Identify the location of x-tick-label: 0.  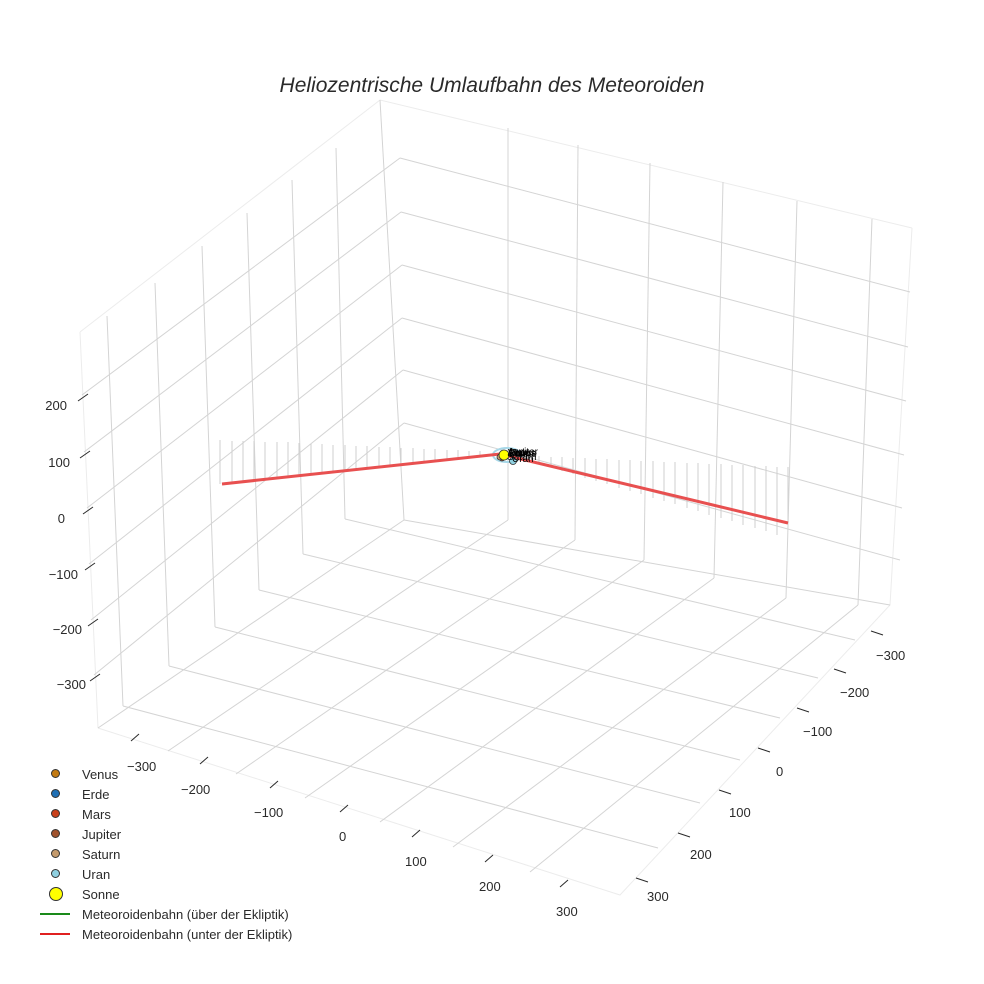
(779, 771).